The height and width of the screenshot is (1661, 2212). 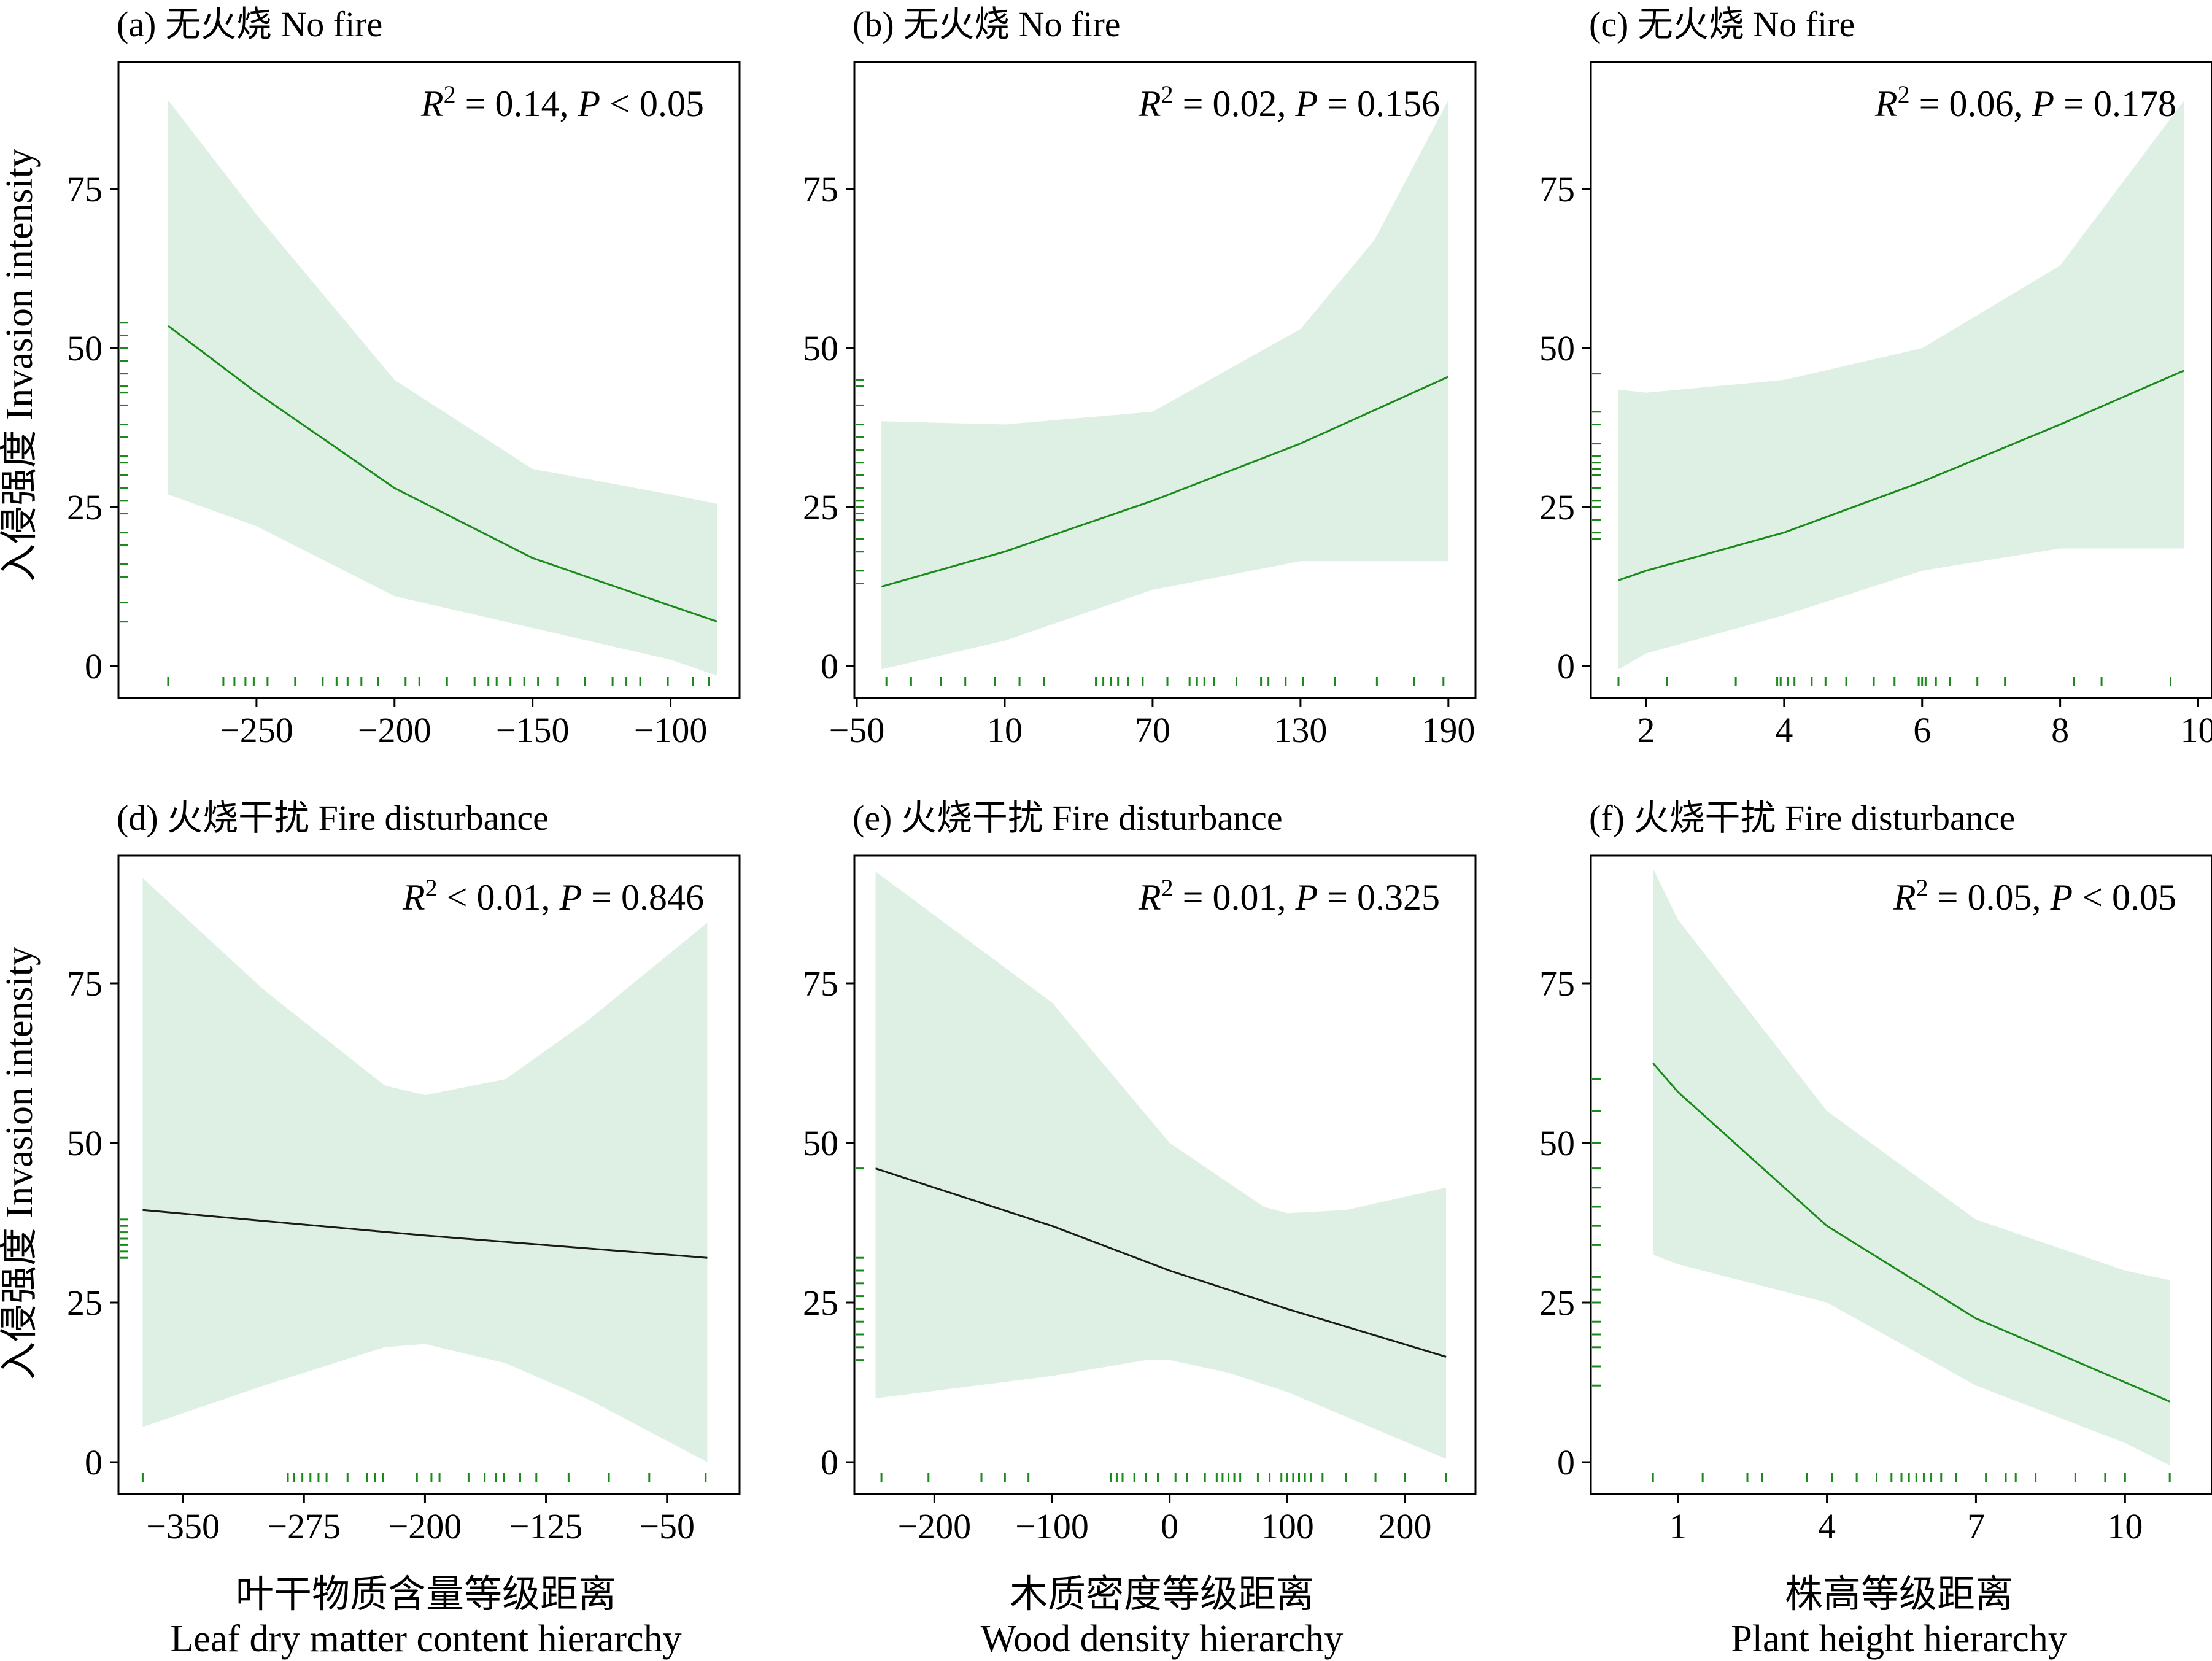 I want to click on x-tick-label: 7, so click(x=1976, y=1526).